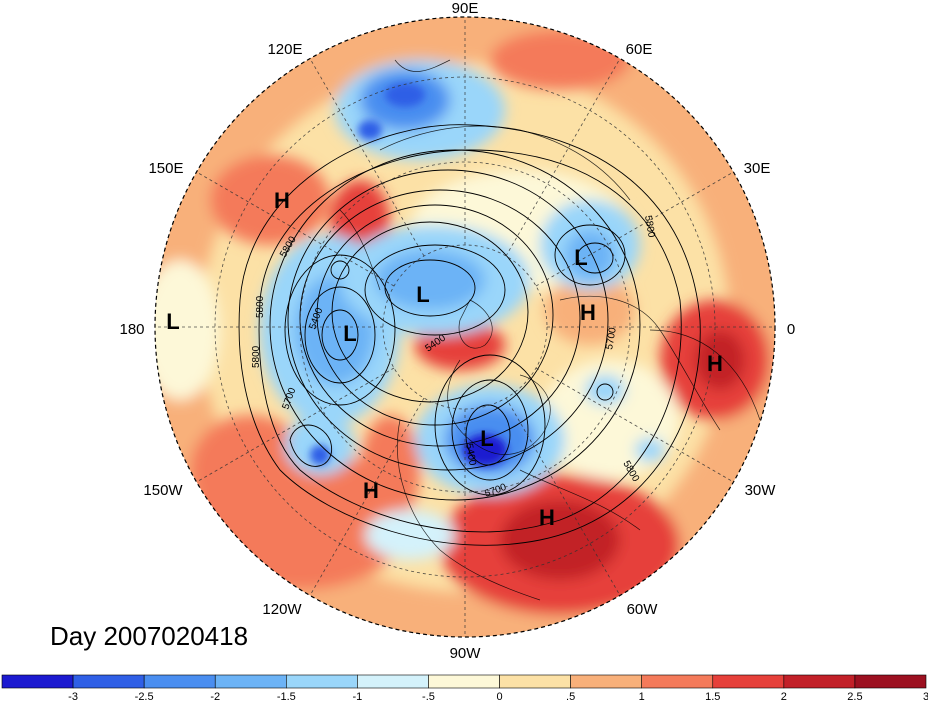  What do you see at coordinates (705, 375) in the screenshot?
I see `coastline-africa` at bounding box center [705, 375].